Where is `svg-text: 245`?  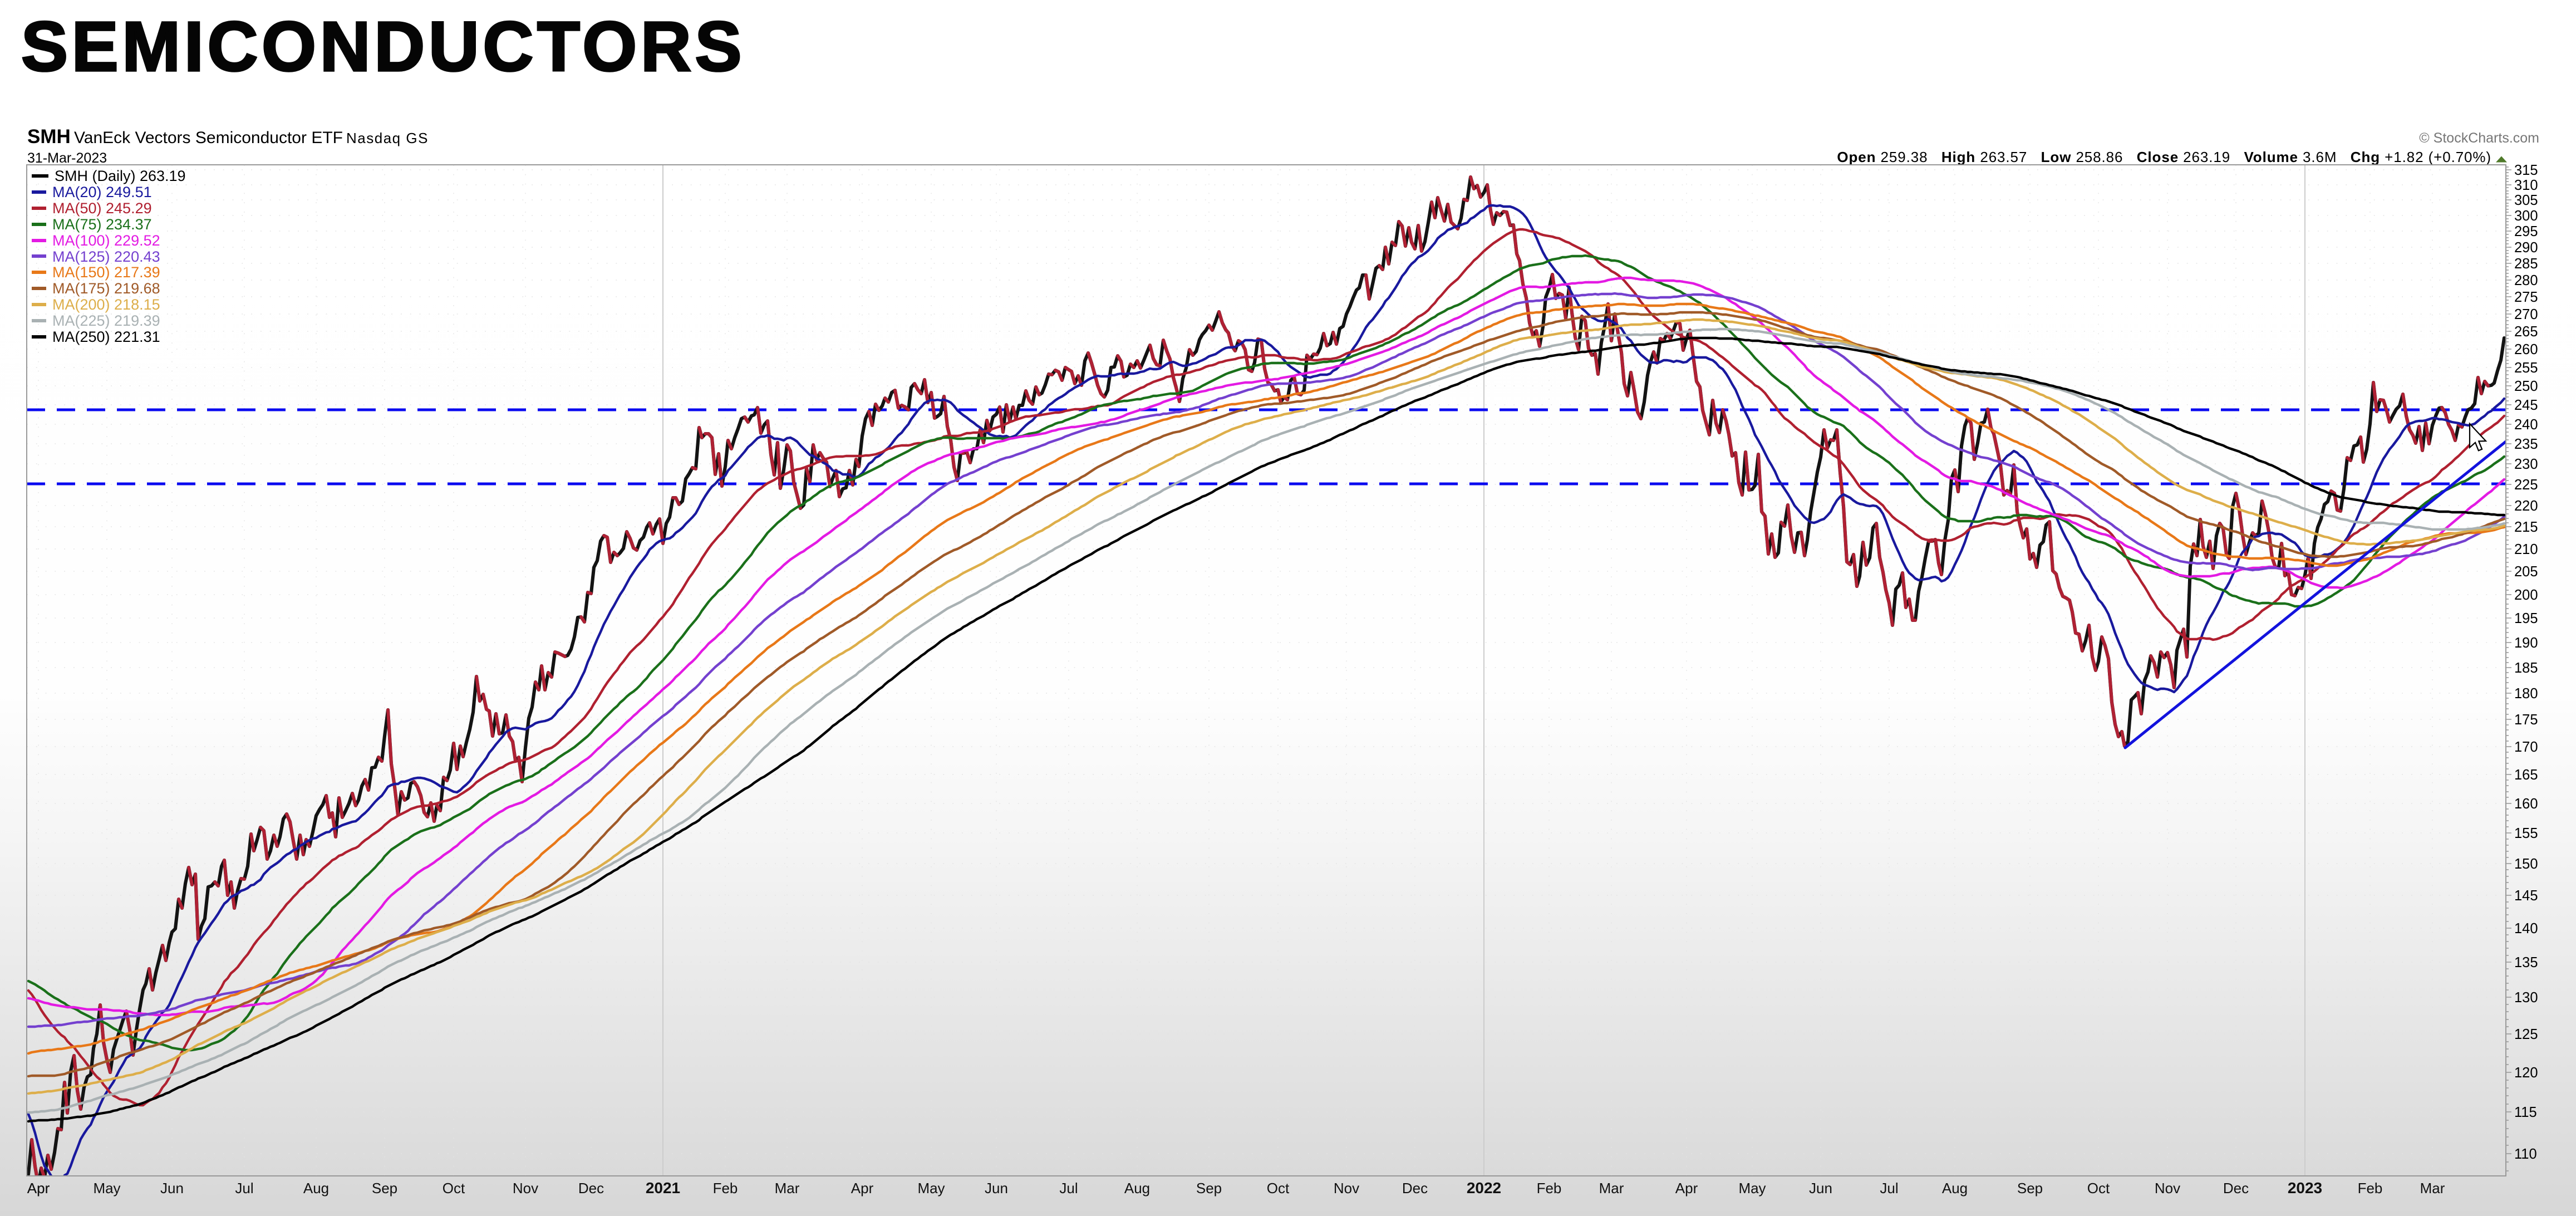 svg-text: 245 is located at coordinates (2526, 405).